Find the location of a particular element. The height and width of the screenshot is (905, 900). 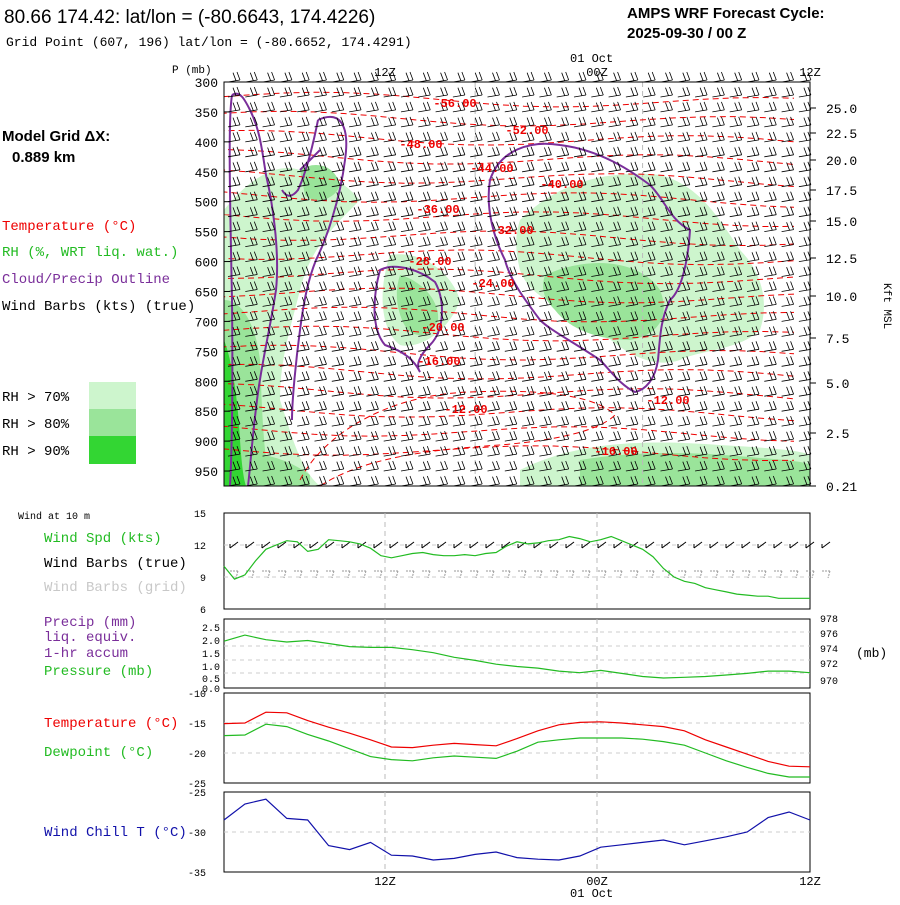

panel-frame is located at coordinates (517, 561).